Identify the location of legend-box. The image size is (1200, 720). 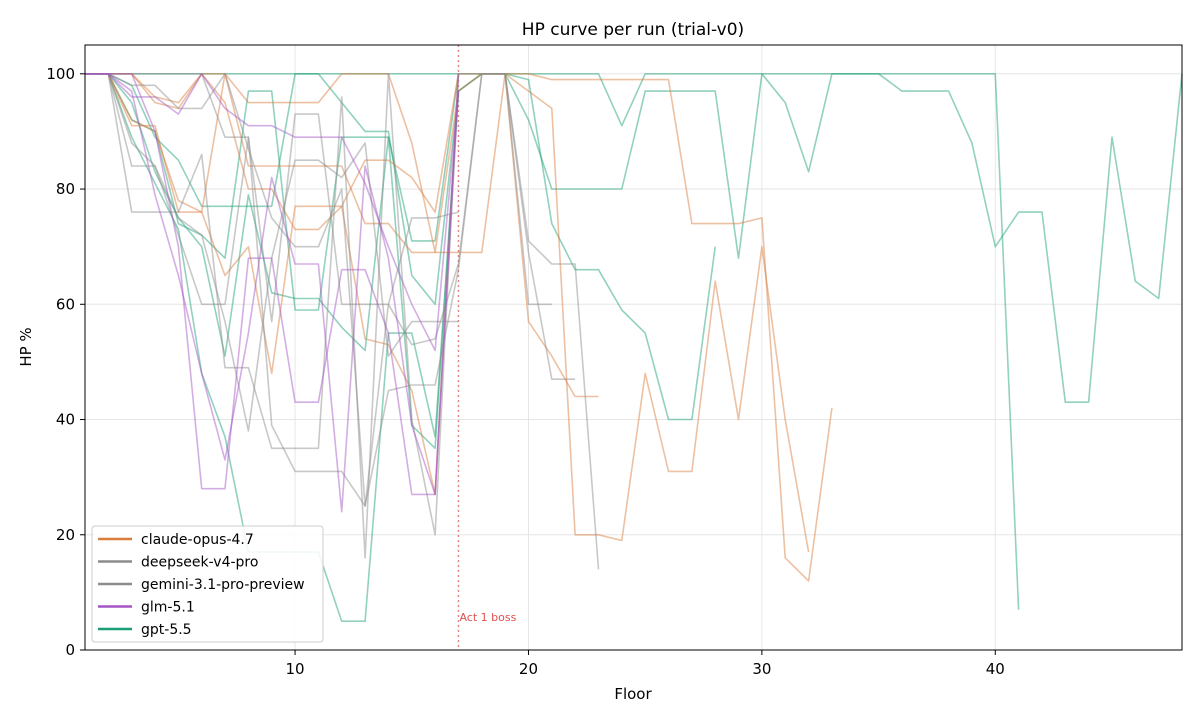
(207, 584).